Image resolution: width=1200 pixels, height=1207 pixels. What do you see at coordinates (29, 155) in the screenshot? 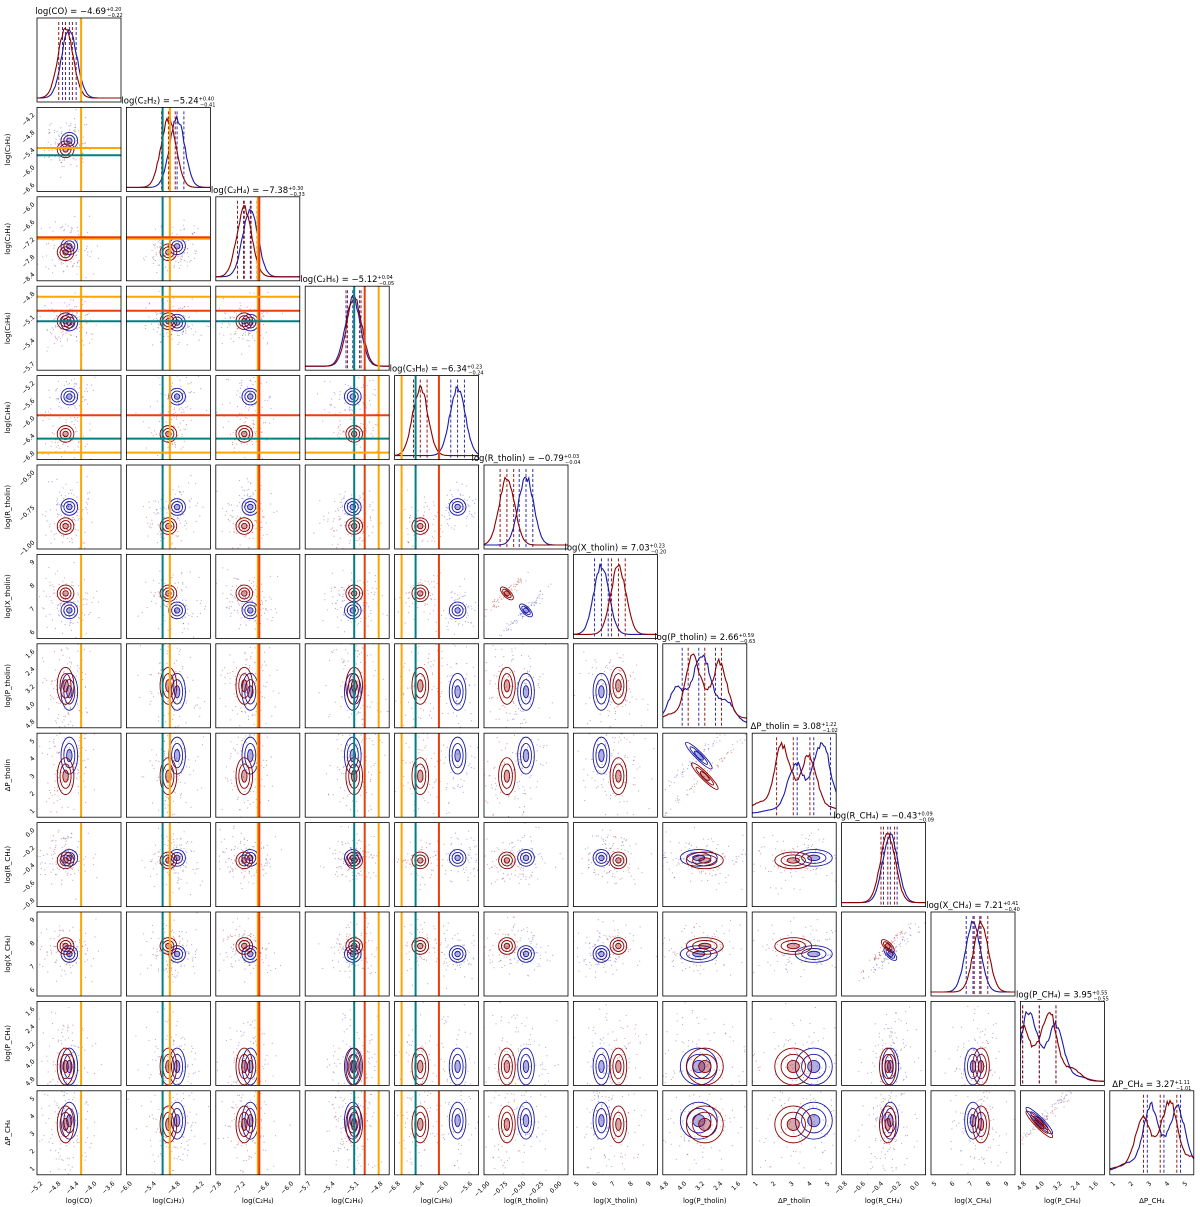
I see `y-tick-label: −5.4` at bounding box center [29, 155].